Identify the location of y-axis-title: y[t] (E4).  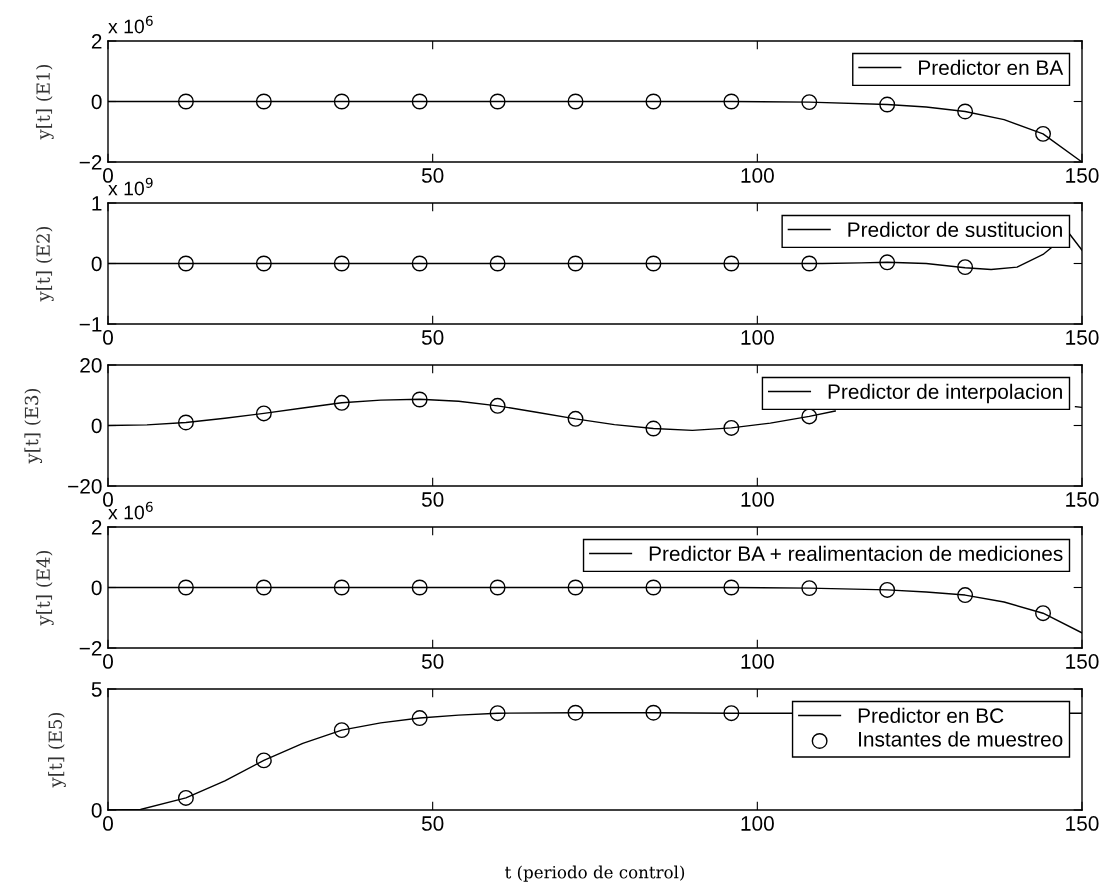
(44, 588).